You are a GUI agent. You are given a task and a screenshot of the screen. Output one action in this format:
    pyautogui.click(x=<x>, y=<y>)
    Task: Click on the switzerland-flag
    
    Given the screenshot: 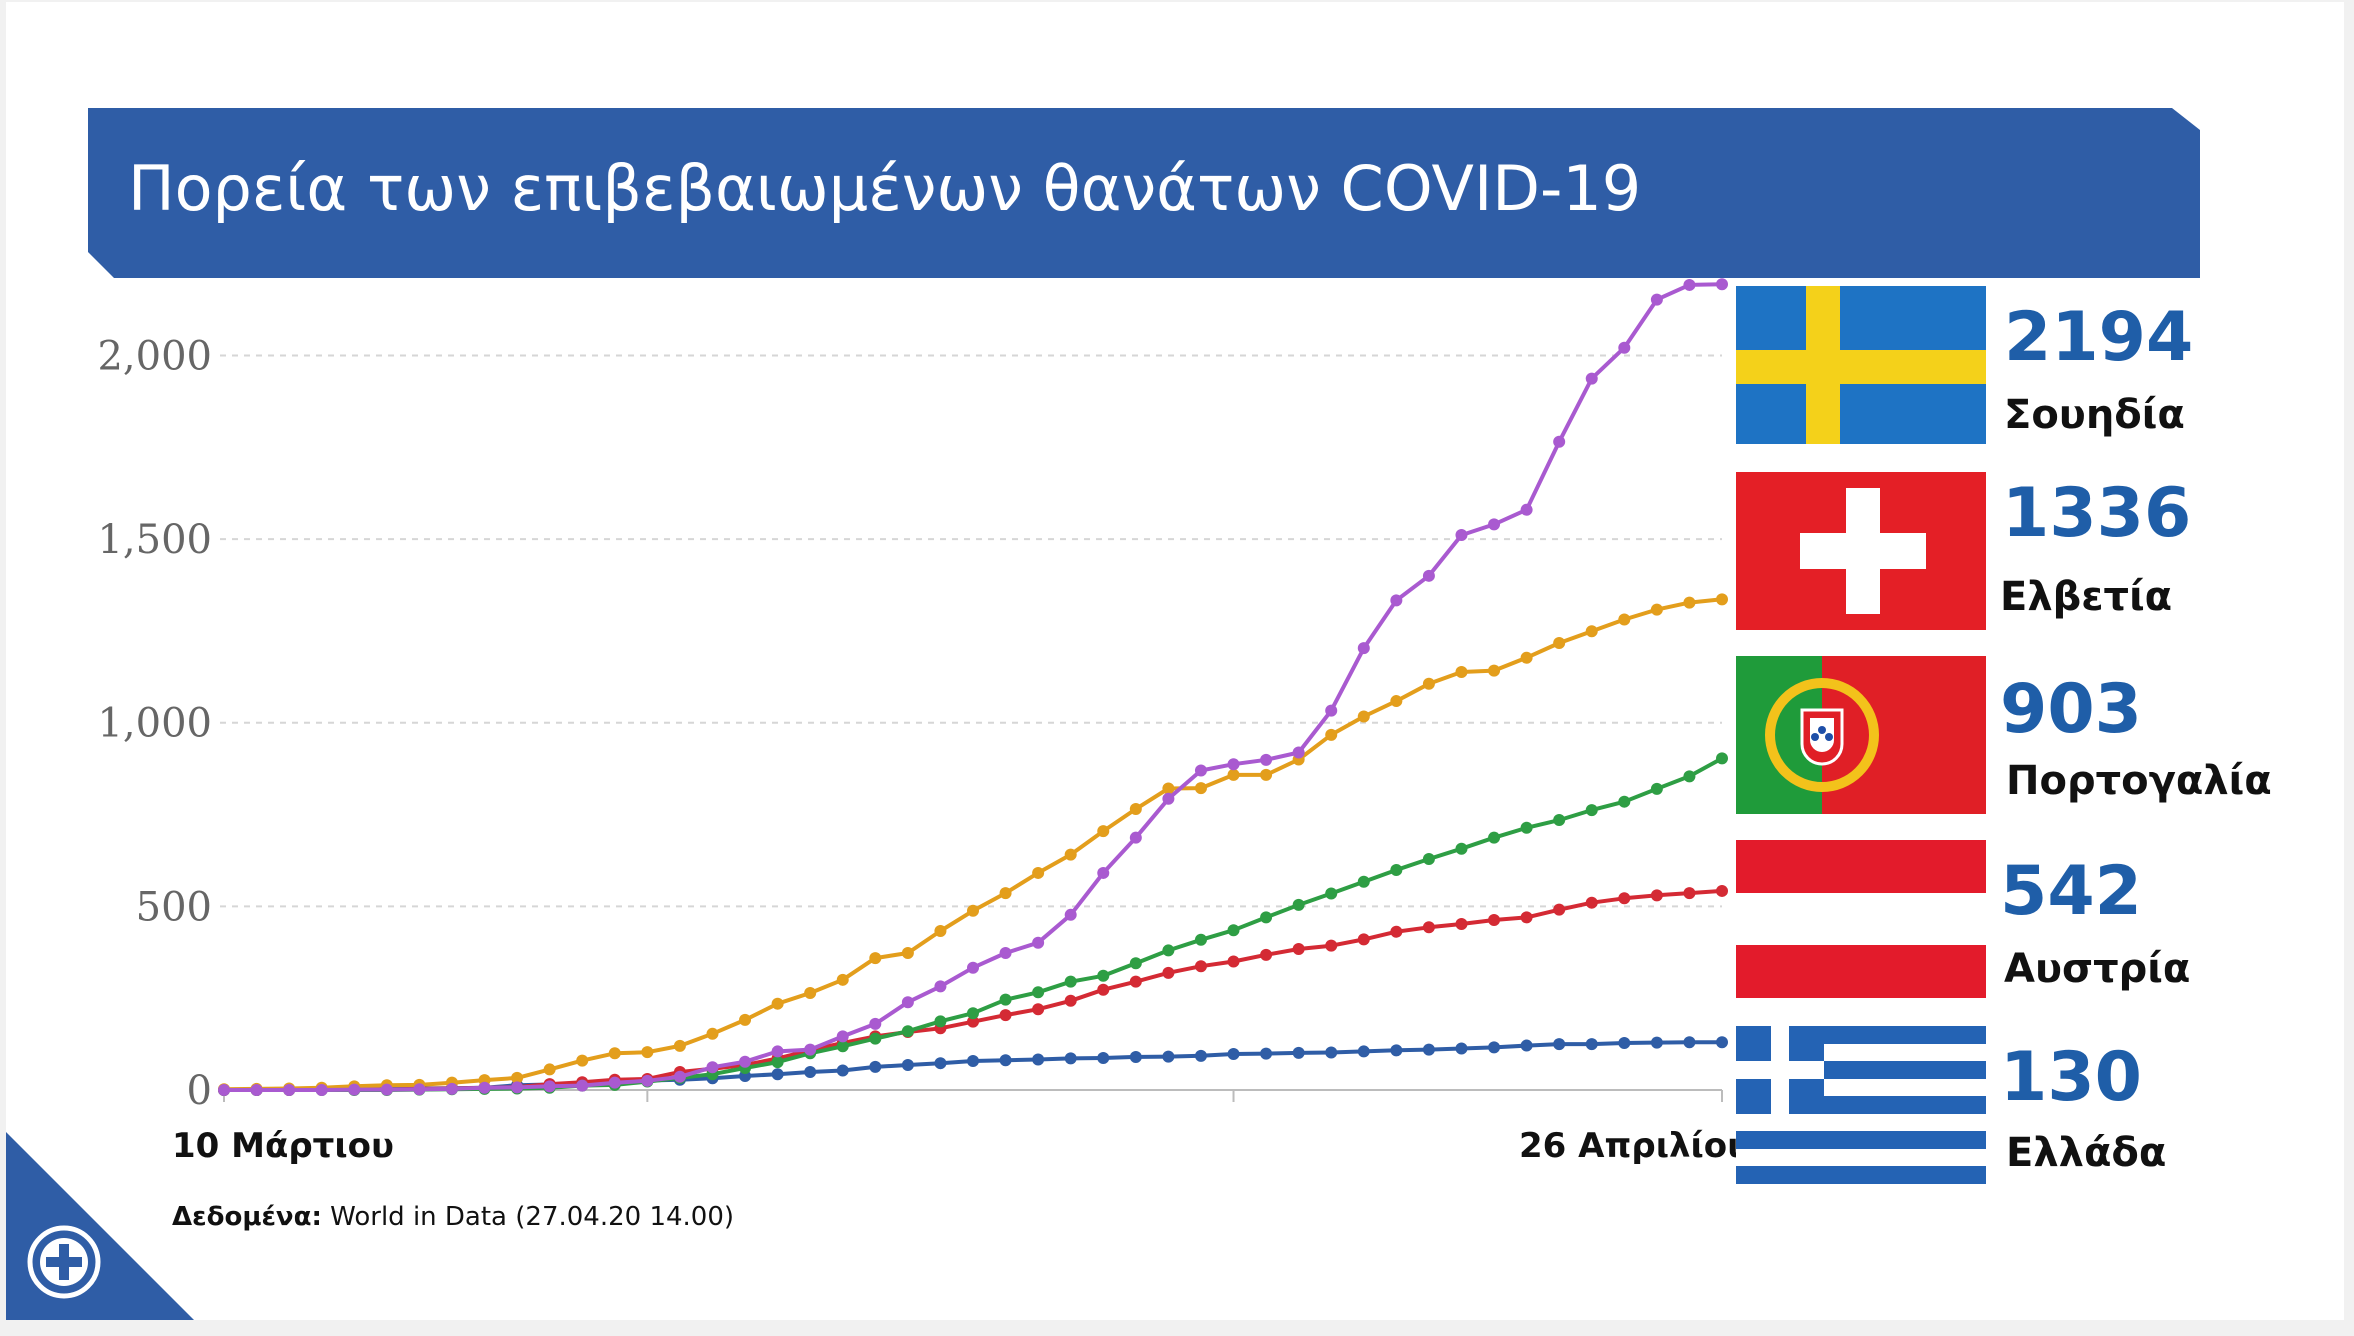 What is the action you would take?
    pyautogui.click(x=1861, y=551)
    